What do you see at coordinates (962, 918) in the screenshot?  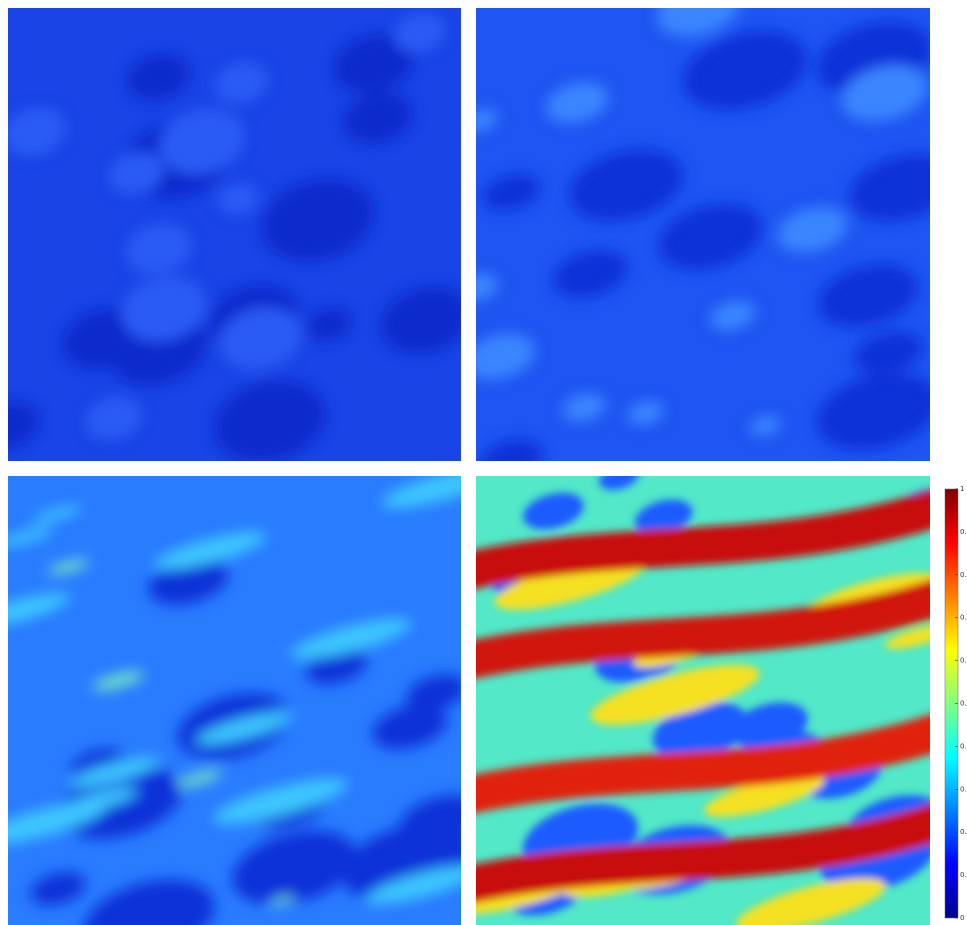 I see `colorbar-tick-label: 0` at bounding box center [962, 918].